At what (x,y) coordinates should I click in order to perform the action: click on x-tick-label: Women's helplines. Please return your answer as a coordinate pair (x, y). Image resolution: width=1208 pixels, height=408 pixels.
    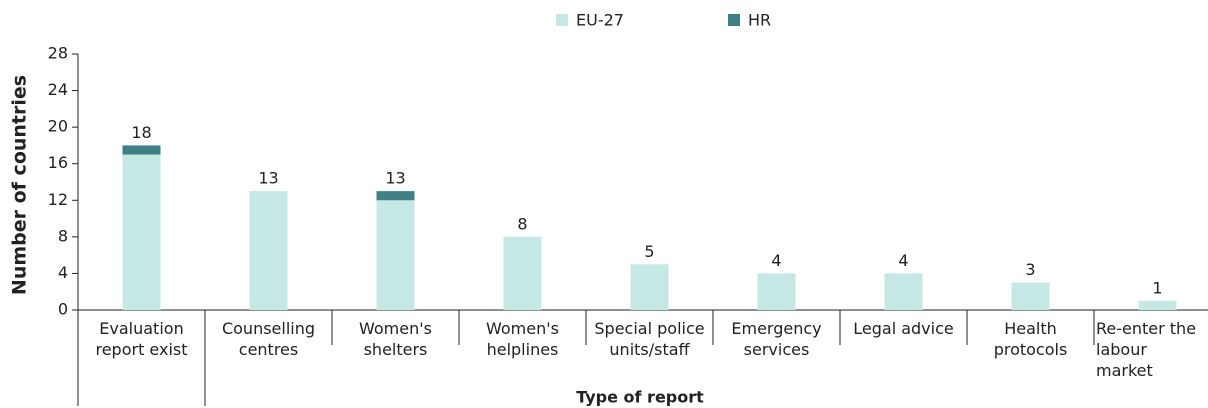
    Looking at the image, I should click on (522, 339).